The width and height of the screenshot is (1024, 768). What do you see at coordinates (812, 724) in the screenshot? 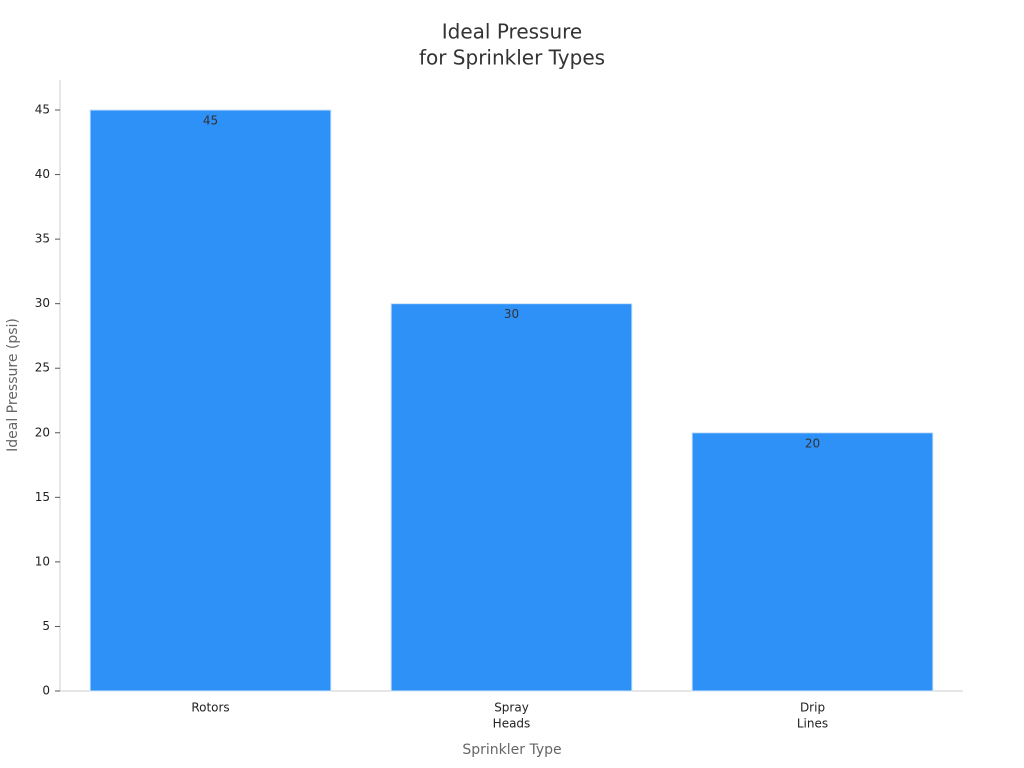
I see `x-tick-label: Lines` at bounding box center [812, 724].